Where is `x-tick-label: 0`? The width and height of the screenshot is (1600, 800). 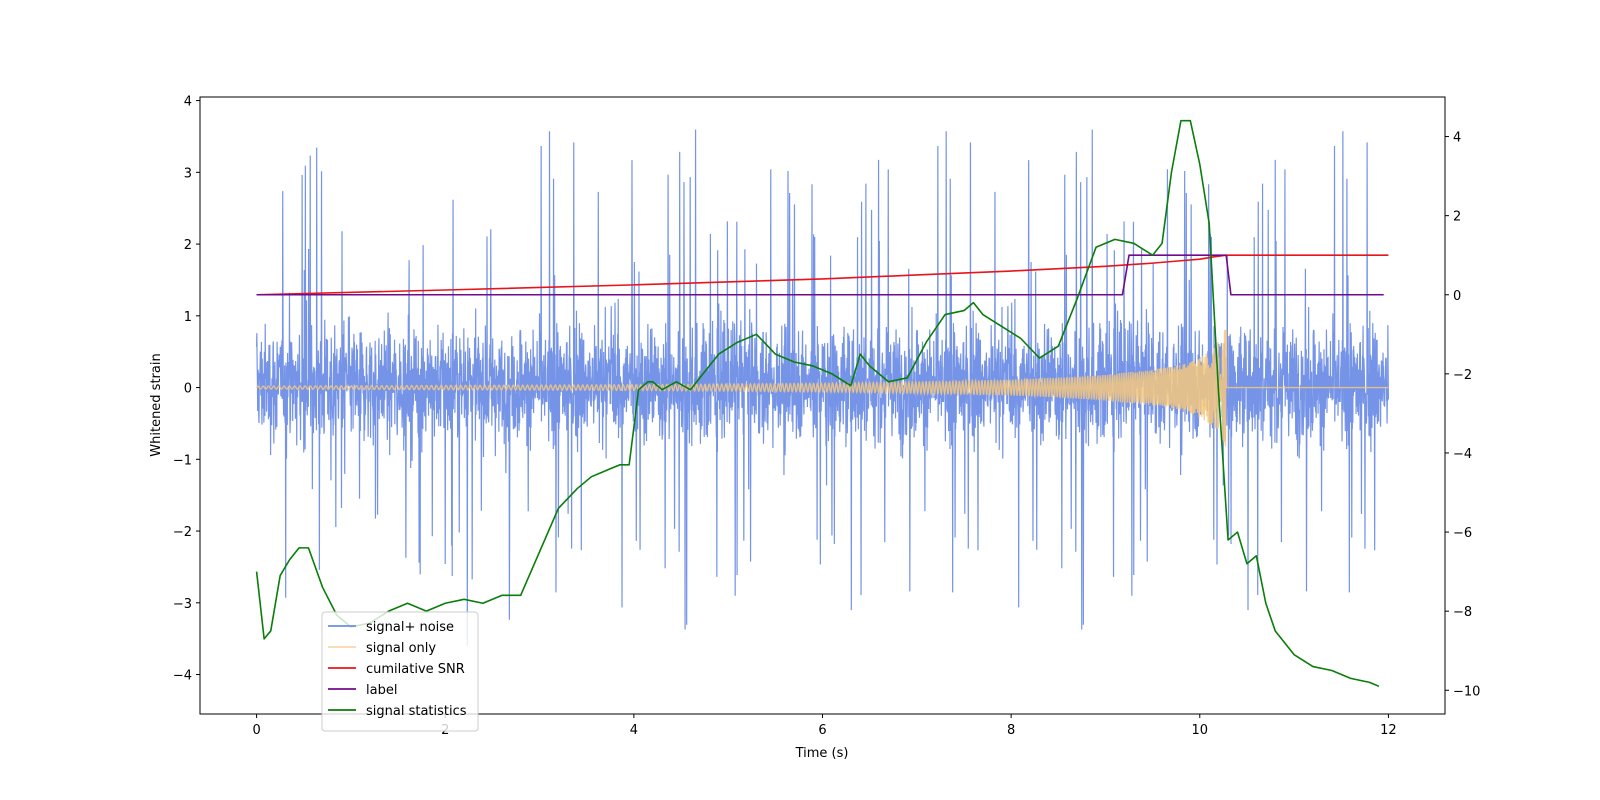
x-tick-label: 0 is located at coordinates (256, 730).